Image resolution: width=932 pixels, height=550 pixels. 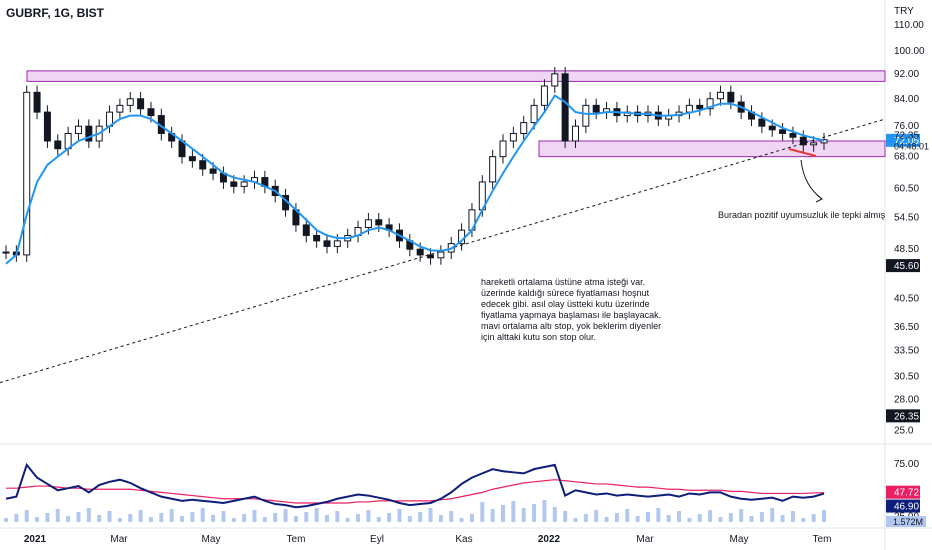 I want to click on signal-value-bg, so click(x=903, y=492).